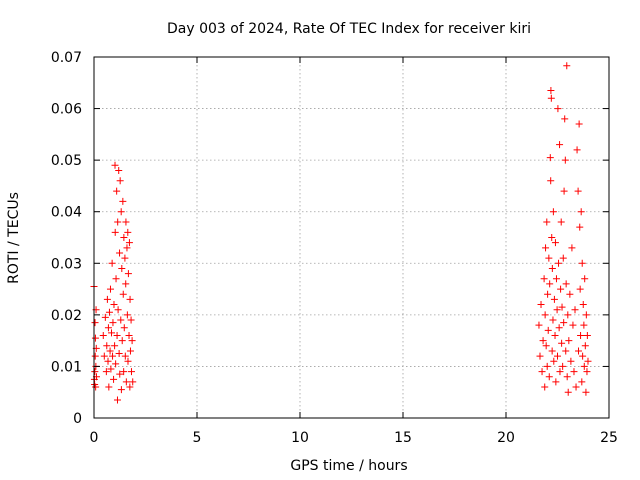 This screenshot has width=640, height=480. I want to click on x-tick-labels: 0 5 10 15 20 25, so click(354, 438).